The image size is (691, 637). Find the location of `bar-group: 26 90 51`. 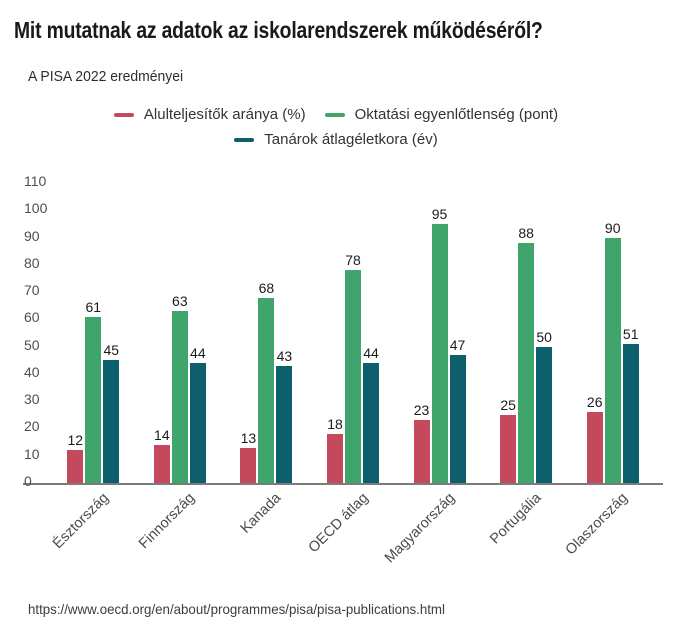

bar-group: 26 90 51 is located at coordinates (612, 351).